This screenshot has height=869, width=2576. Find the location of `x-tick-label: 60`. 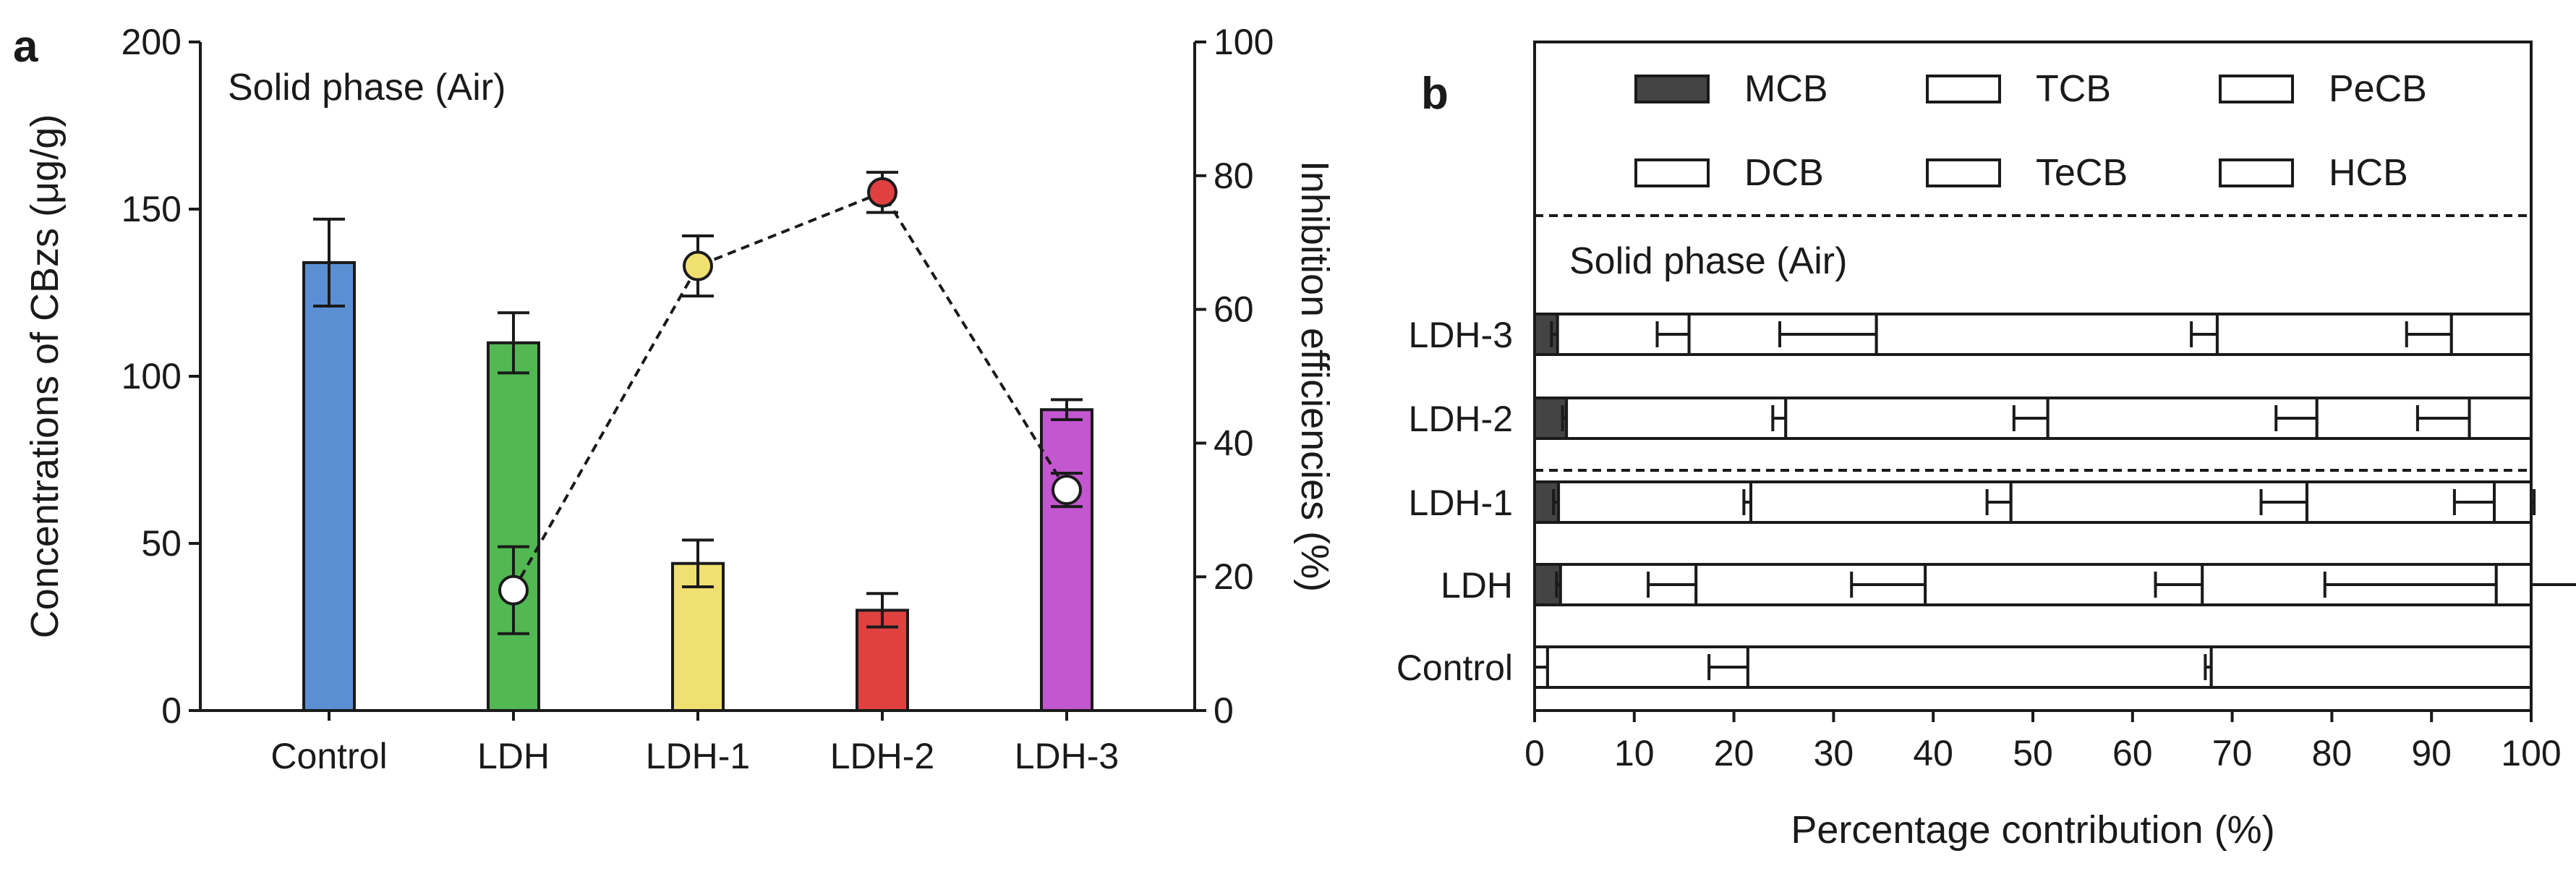

x-tick-label: 60 is located at coordinates (2132, 753).